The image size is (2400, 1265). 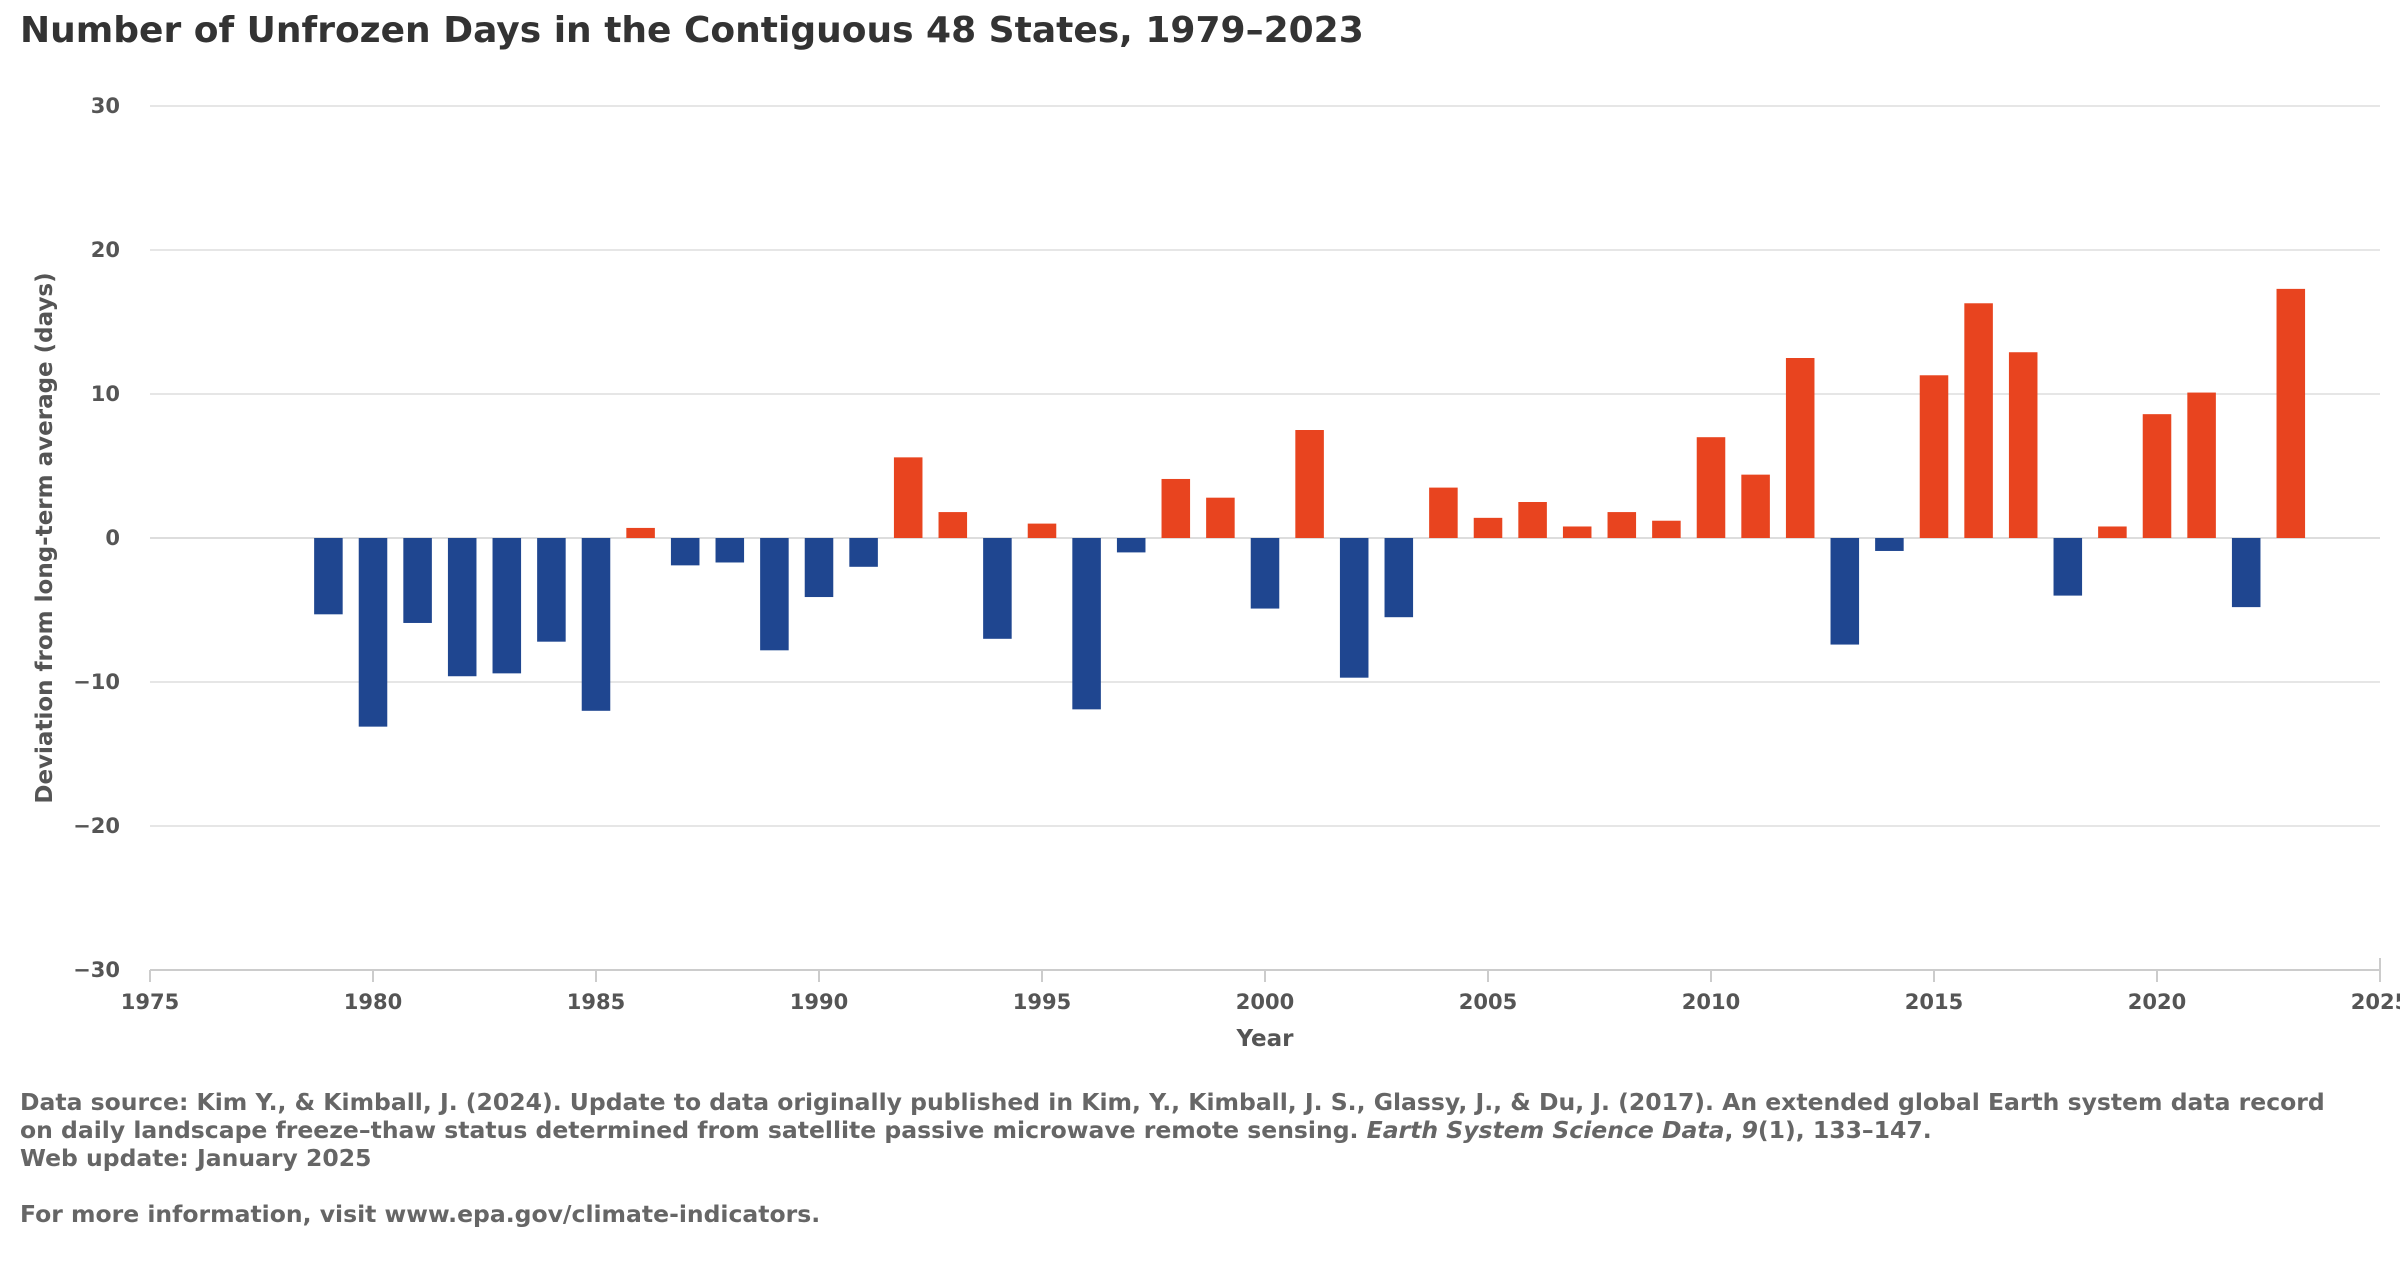 What do you see at coordinates (1934, 1002) in the screenshot?
I see `x-tick-label: 2015` at bounding box center [1934, 1002].